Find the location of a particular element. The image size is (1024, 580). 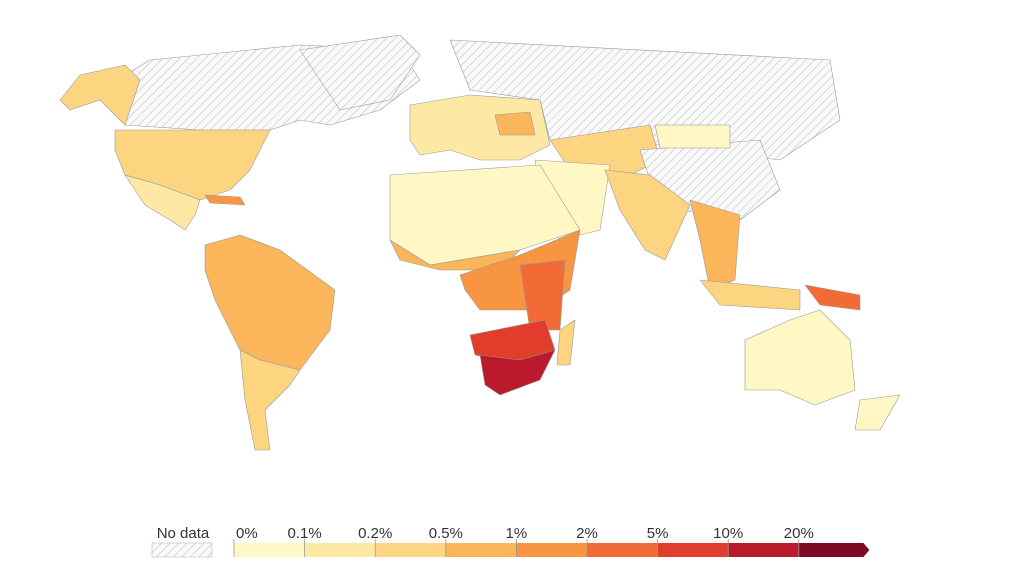

legend-label: 0.5% is located at coordinates (446, 533).